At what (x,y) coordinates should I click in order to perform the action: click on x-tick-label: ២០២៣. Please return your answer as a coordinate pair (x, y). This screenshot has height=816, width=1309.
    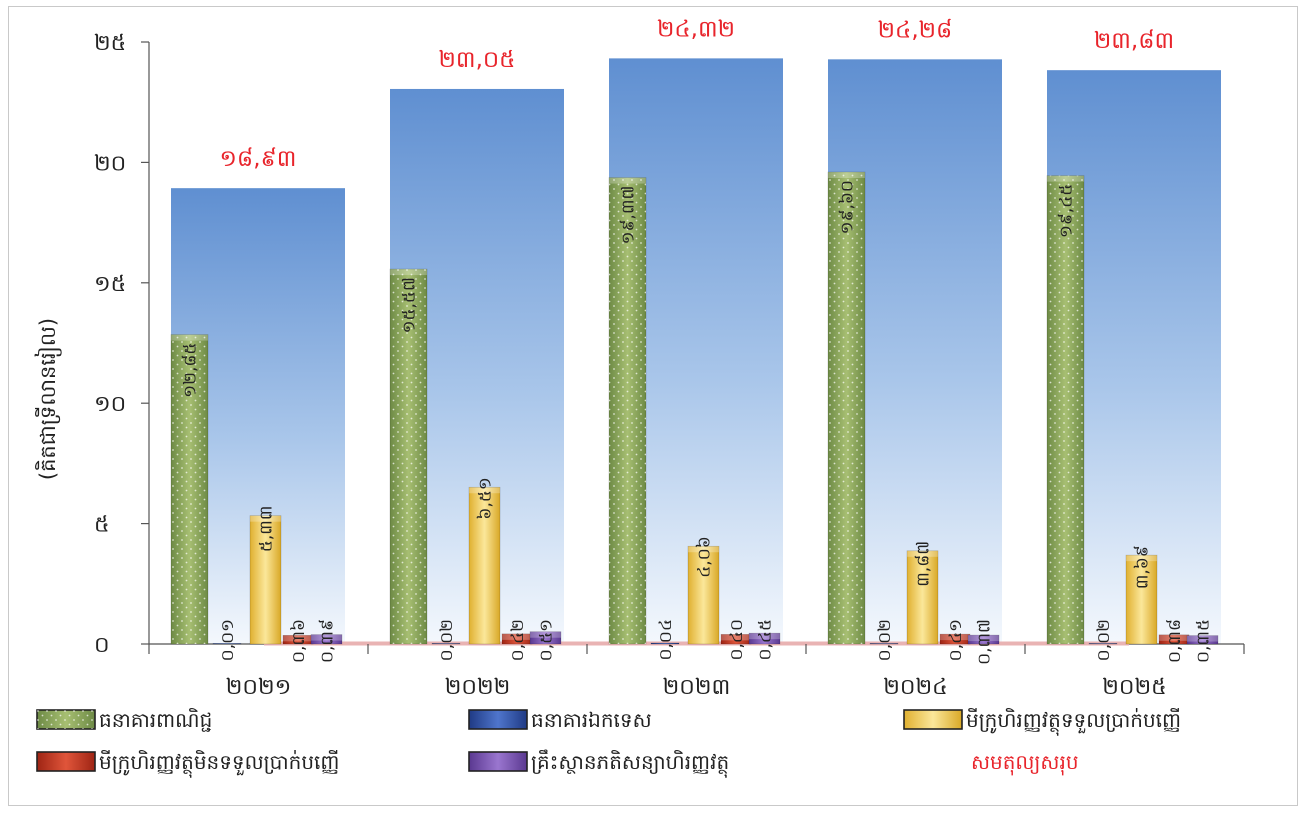
    Looking at the image, I should click on (697, 687).